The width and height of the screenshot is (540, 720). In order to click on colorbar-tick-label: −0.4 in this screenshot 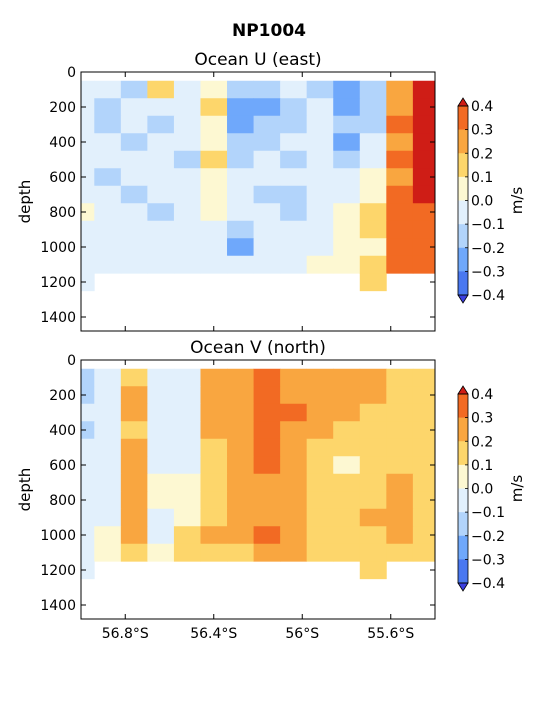, I will do `click(488, 584)`.